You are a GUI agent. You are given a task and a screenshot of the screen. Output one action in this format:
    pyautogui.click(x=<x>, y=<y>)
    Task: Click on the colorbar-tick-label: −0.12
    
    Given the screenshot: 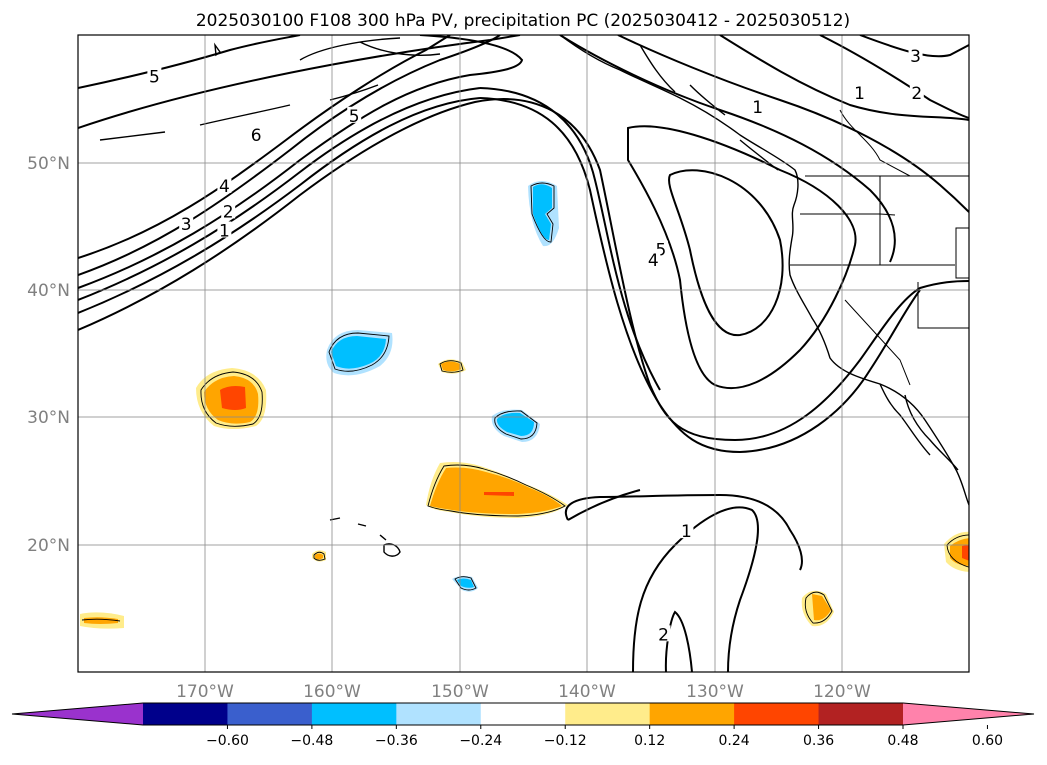 What is the action you would take?
    pyautogui.click(x=565, y=741)
    